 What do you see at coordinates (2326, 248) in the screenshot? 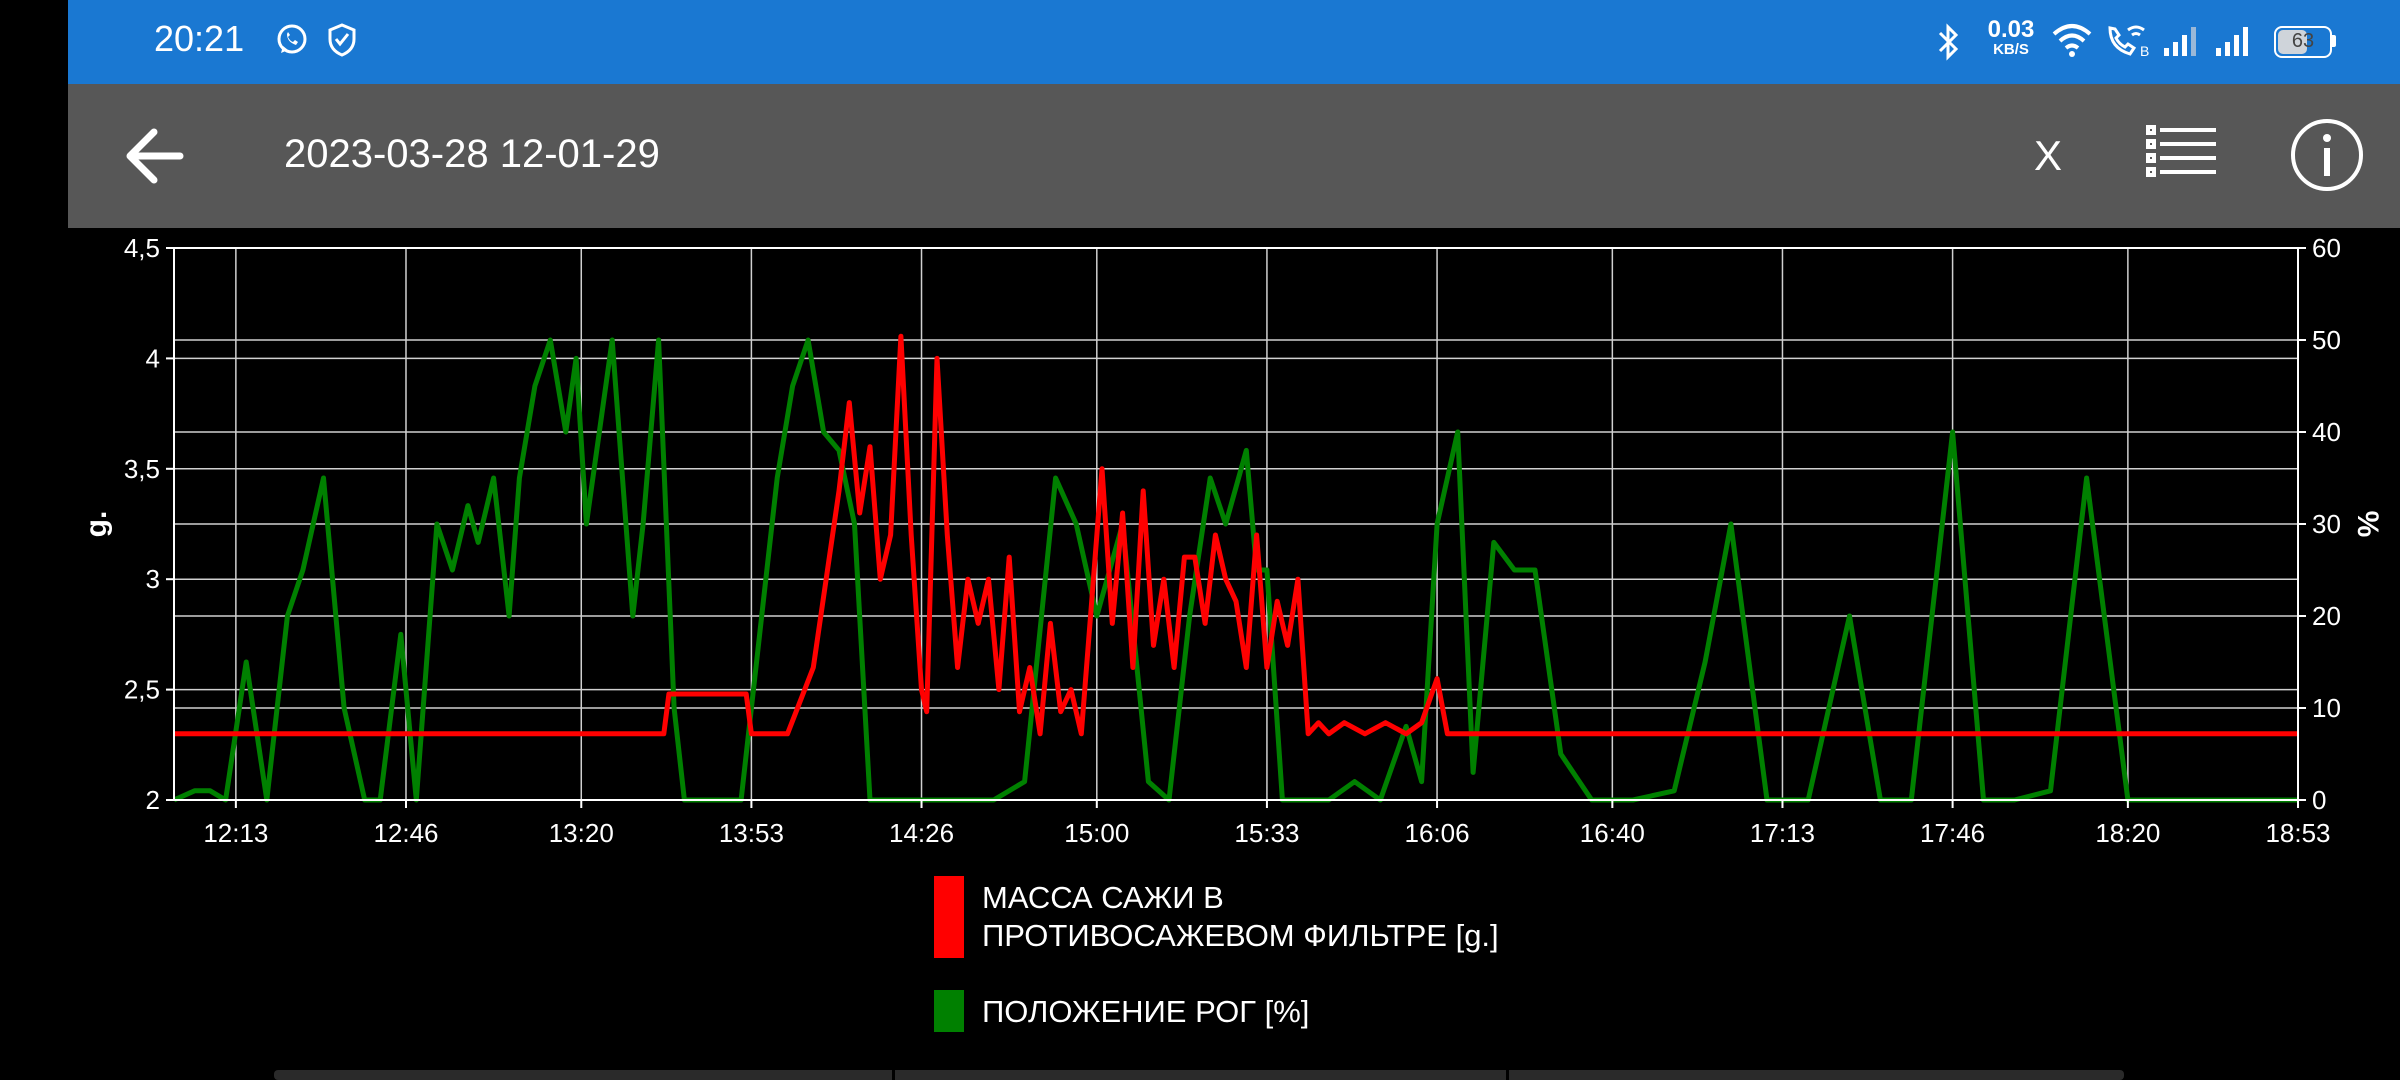
I see `right-tick-label: 60` at bounding box center [2326, 248].